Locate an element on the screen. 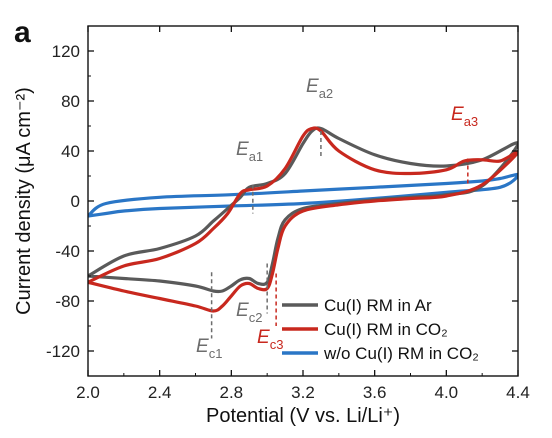 The width and height of the screenshot is (552, 438). panel-label: a is located at coordinates (22, 32).